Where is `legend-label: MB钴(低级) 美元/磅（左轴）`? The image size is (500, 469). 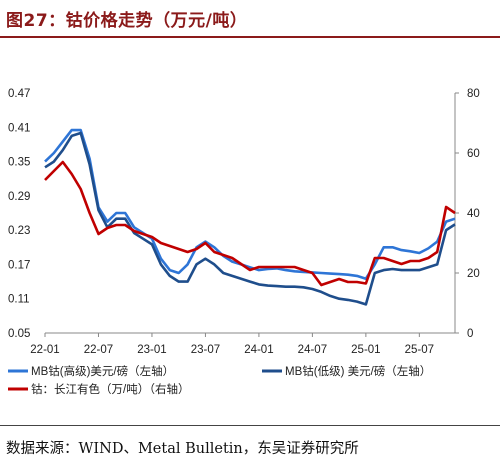
legend-label: MB钴(低级) 美元/磅（左轴） is located at coordinates (358, 371).